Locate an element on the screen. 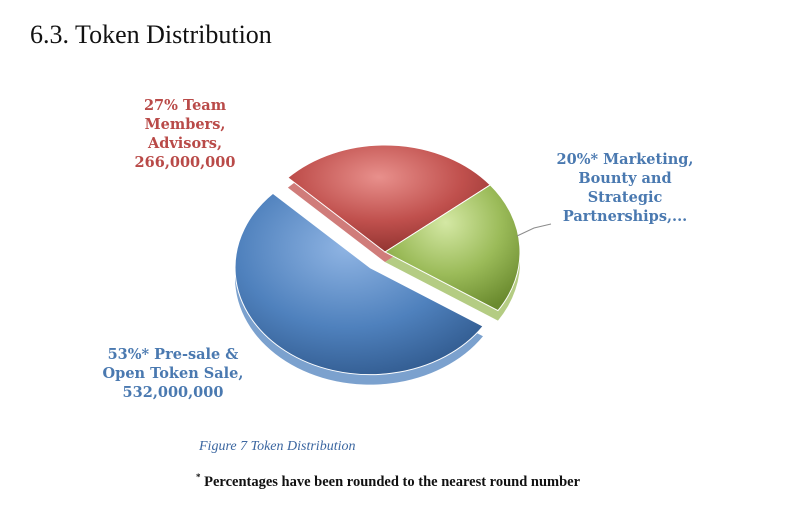  label-presale-line: Open Token Sale, is located at coordinates (173, 373).